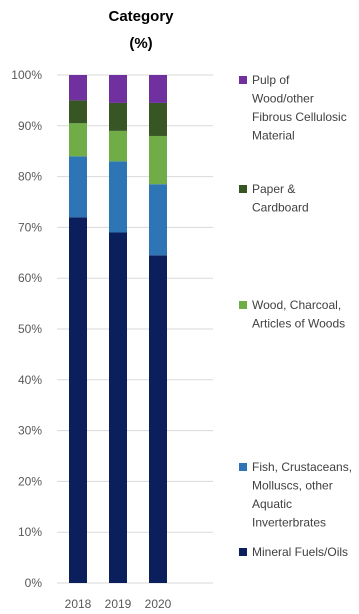  What do you see at coordinates (30, 126) in the screenshot?
I see `y-tick-label: 90%` at bounding box center [30, 126].